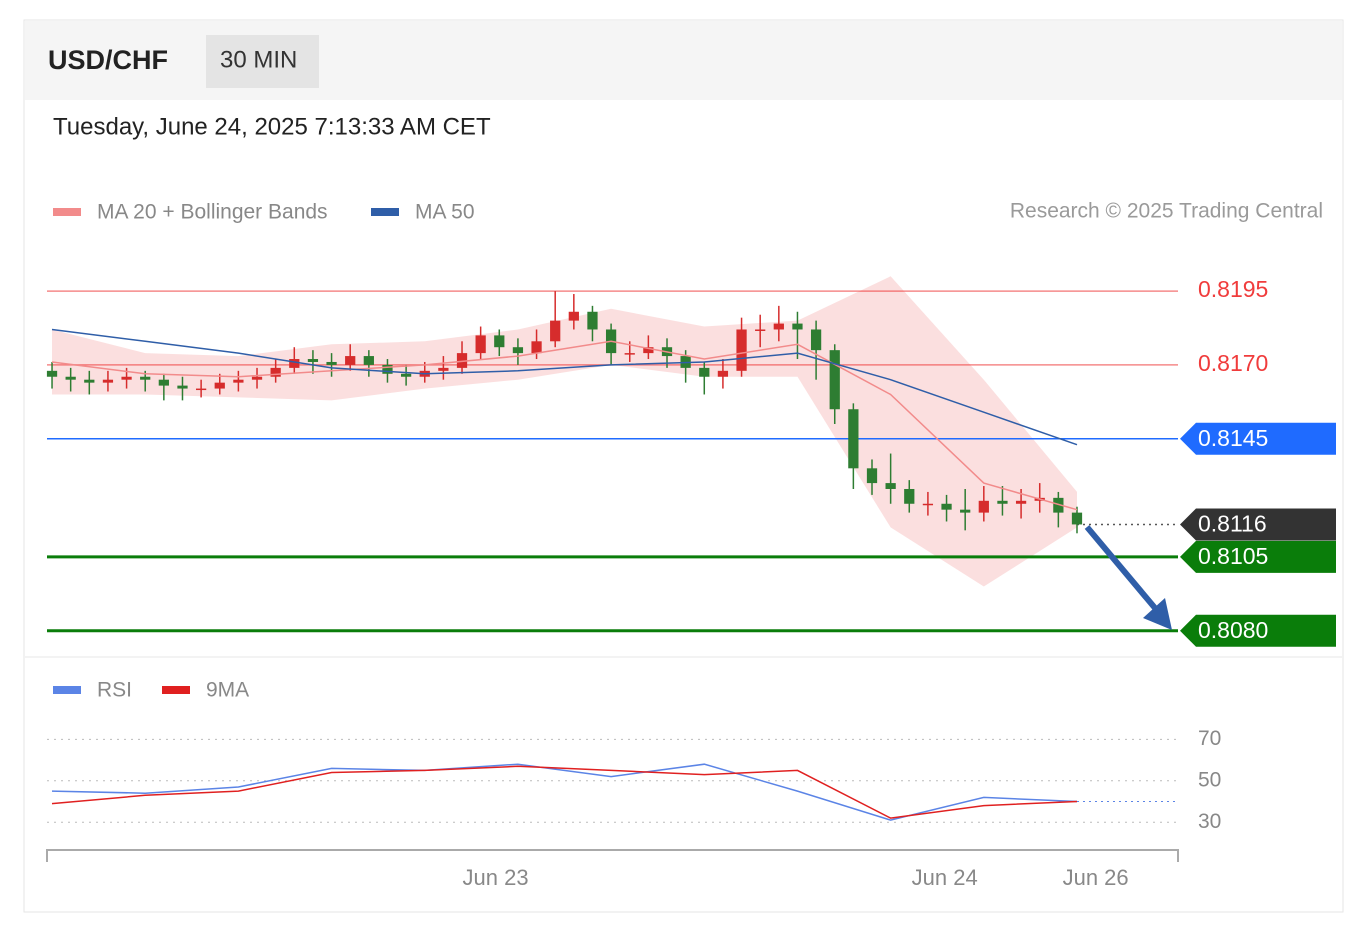 This screenshot has height=926, width=1368. Describe the element at coordinates (212, 212) in the screenshot. I see `legend-label: MA 20 + Bollinger Bands` at that location.